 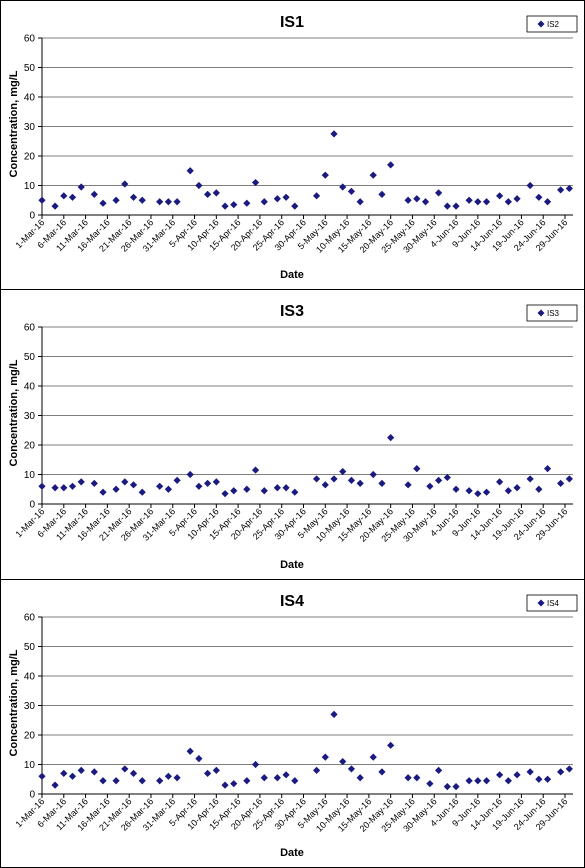 I want to click on legend: IS2, so click(x=552, y=24).